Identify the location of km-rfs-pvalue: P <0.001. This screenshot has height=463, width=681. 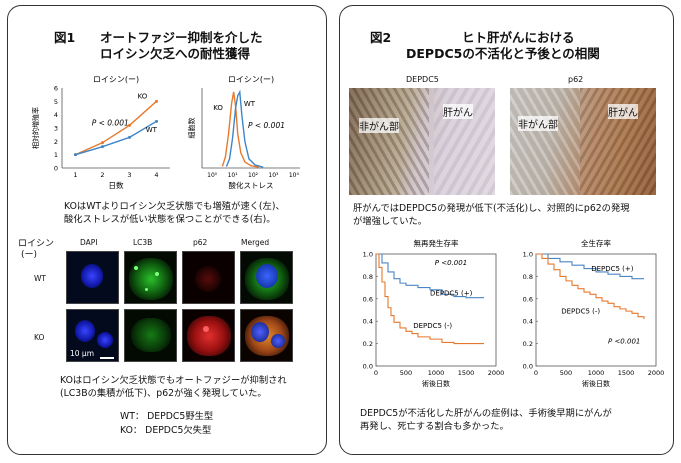
(451, 263).